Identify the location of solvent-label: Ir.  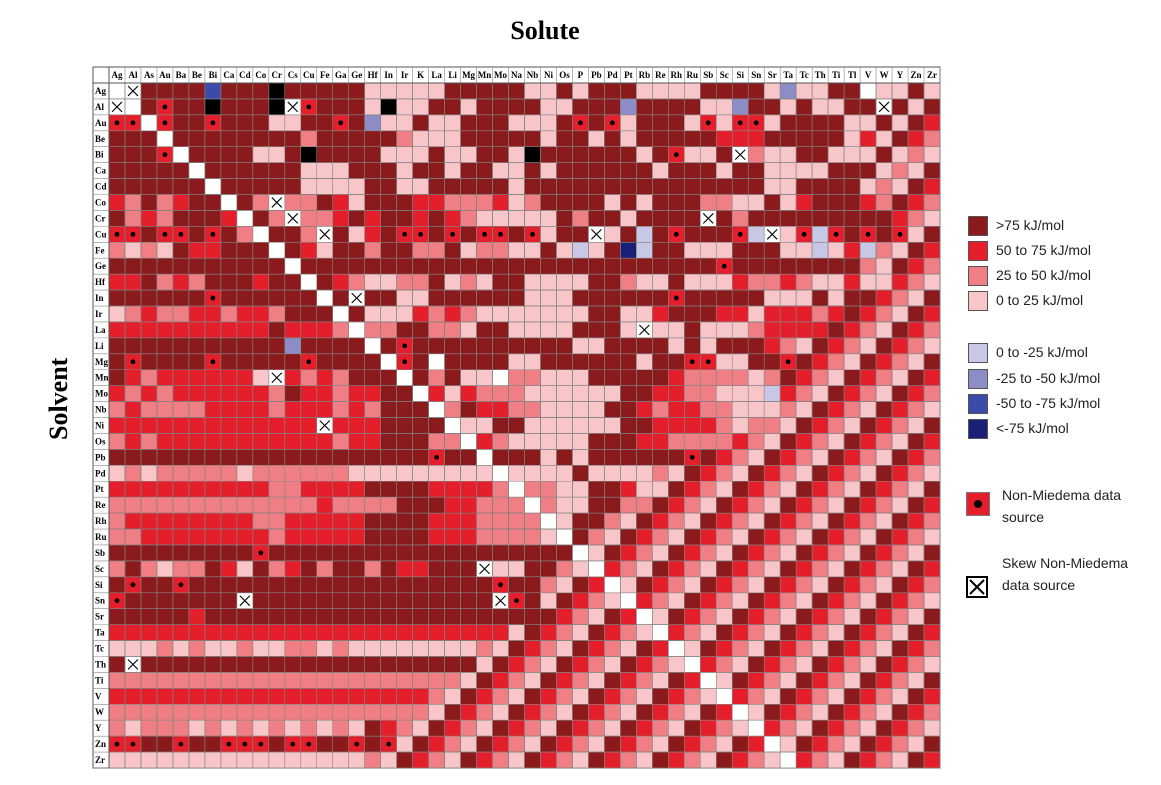
(99, 314).